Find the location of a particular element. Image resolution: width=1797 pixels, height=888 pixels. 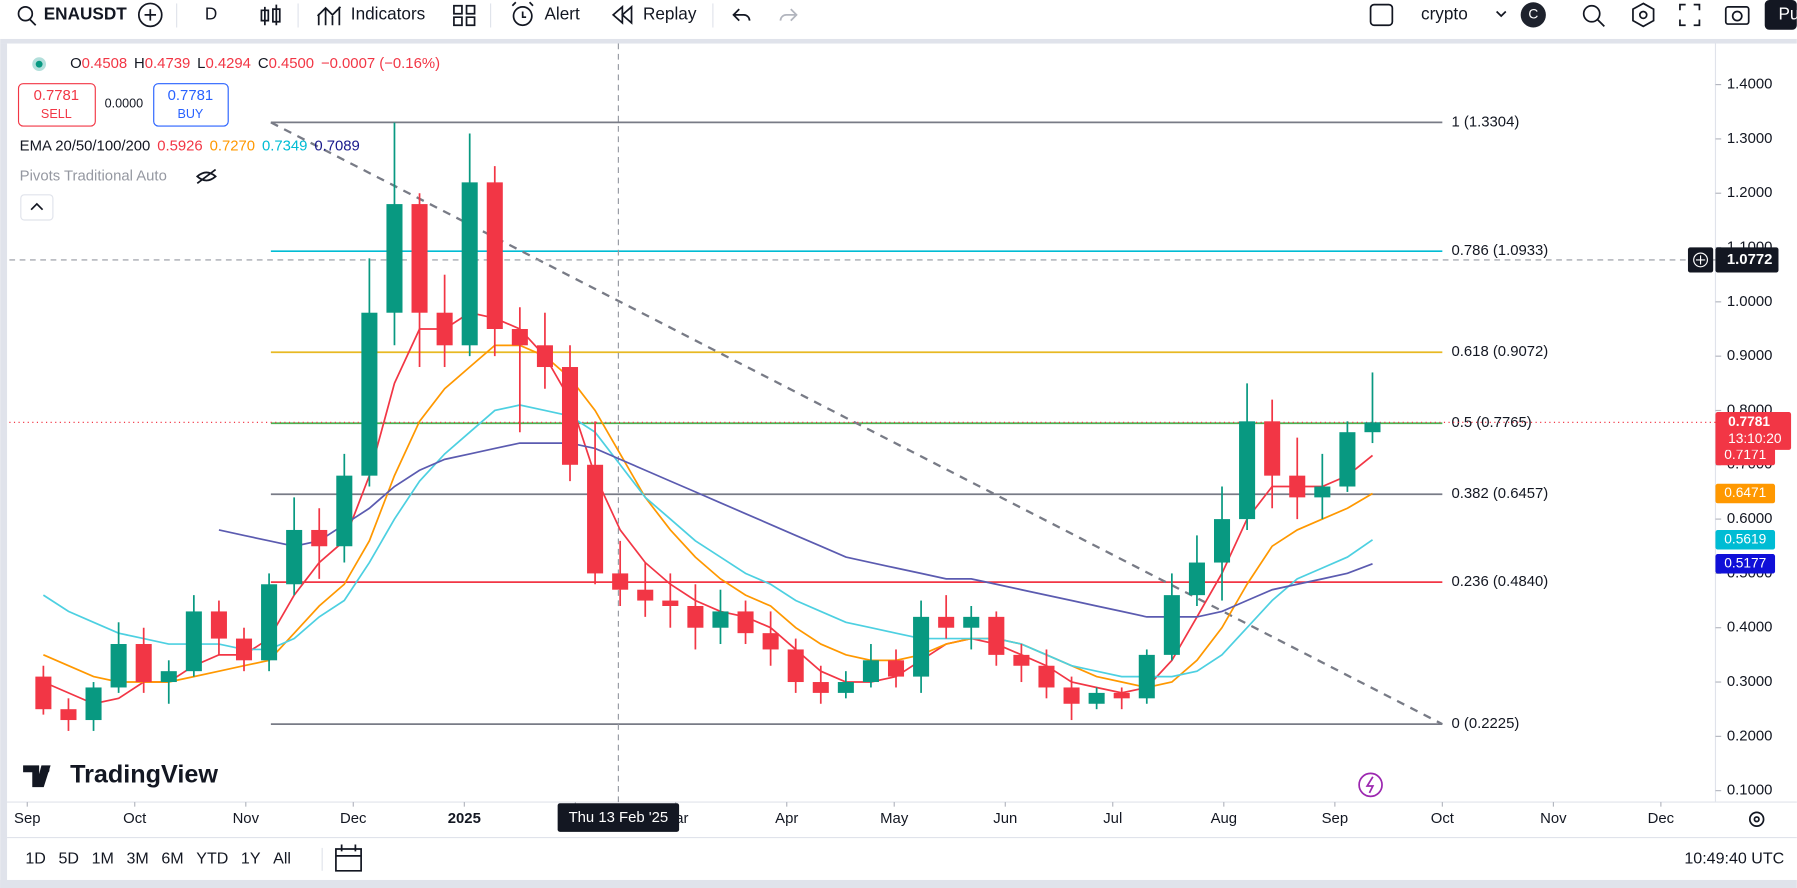

collapse-button is located at coordinates (37, 207).